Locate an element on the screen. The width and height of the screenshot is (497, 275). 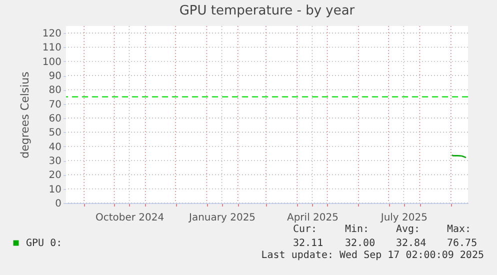
y-axis-title: degrees Celsius is located at coordinates (25, 114).